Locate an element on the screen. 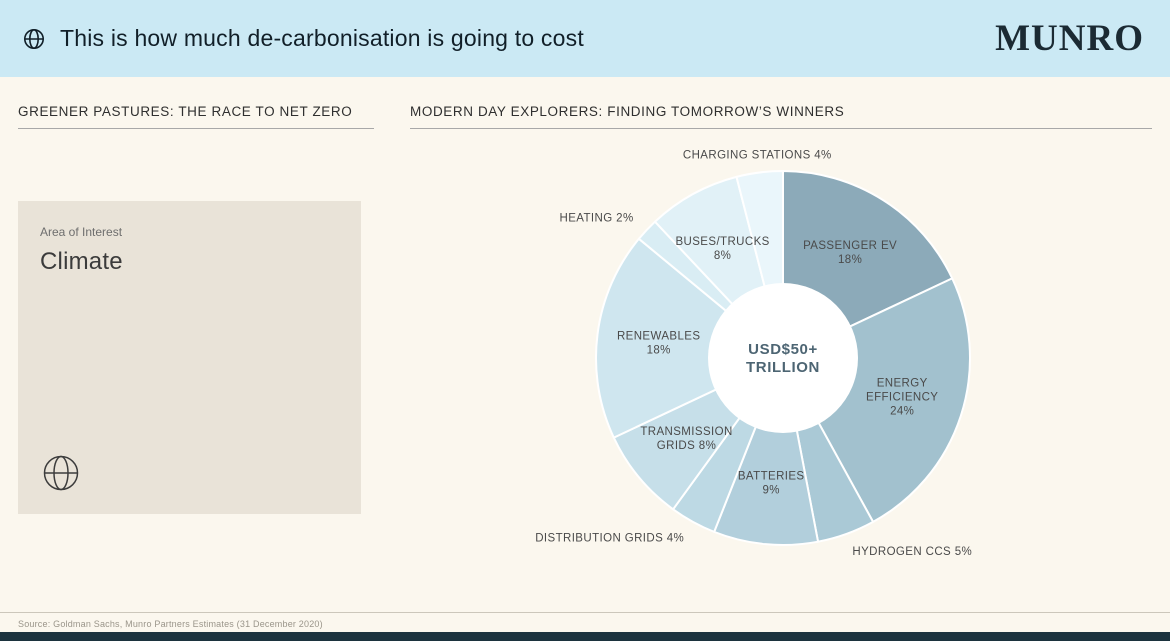 The height and width of the screenshot is (641, 1170). slice-label-heating: HEATING 2% is located at coordinates (597, 219).